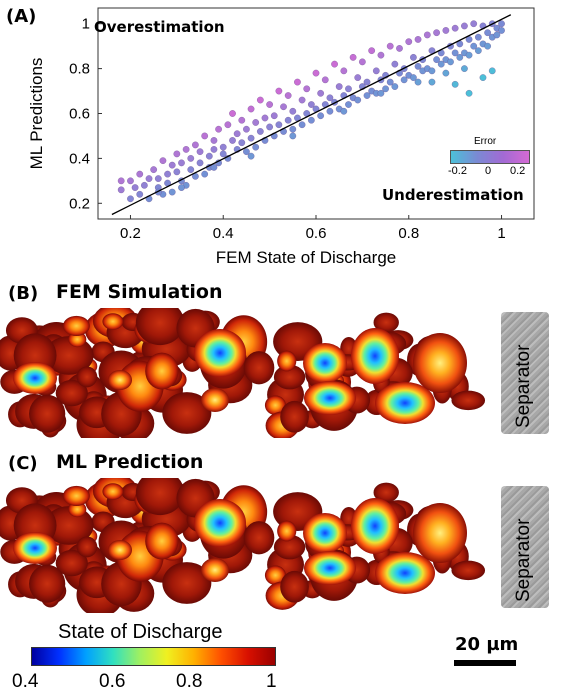  Describe the element at coordinates (487, 644) in the screenshot. I see `scale-bar-label: 20 µm` at that location.